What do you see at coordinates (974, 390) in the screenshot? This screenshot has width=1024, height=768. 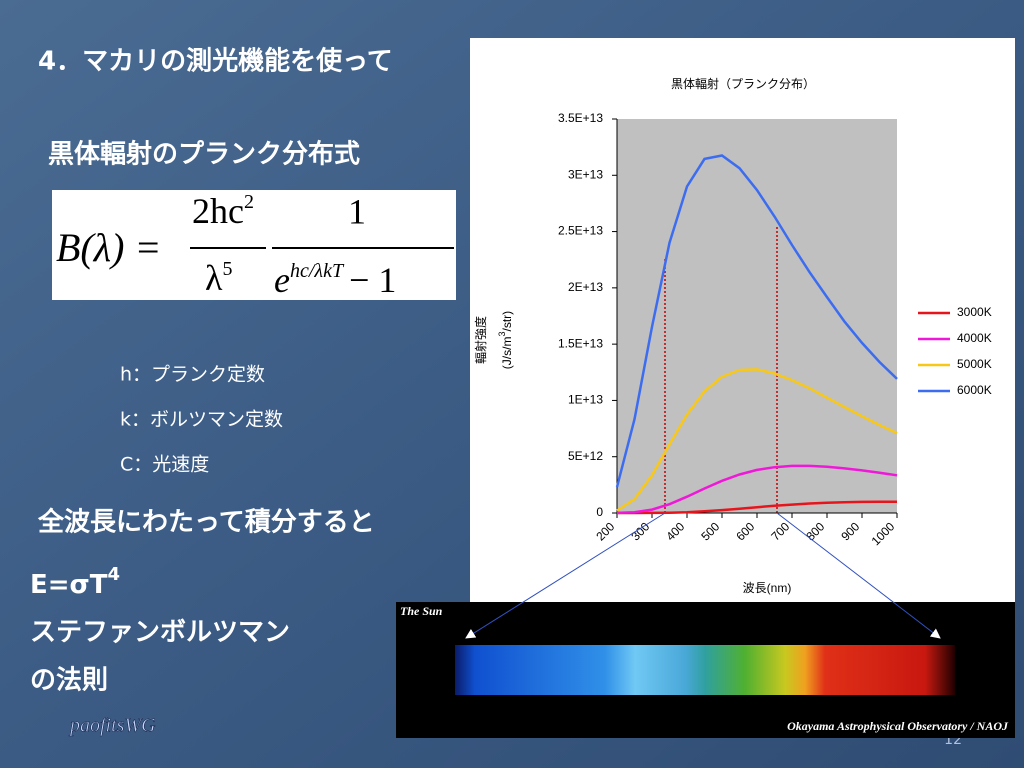 I see `legend-label: 6000K` at bounding box center [974, 390].